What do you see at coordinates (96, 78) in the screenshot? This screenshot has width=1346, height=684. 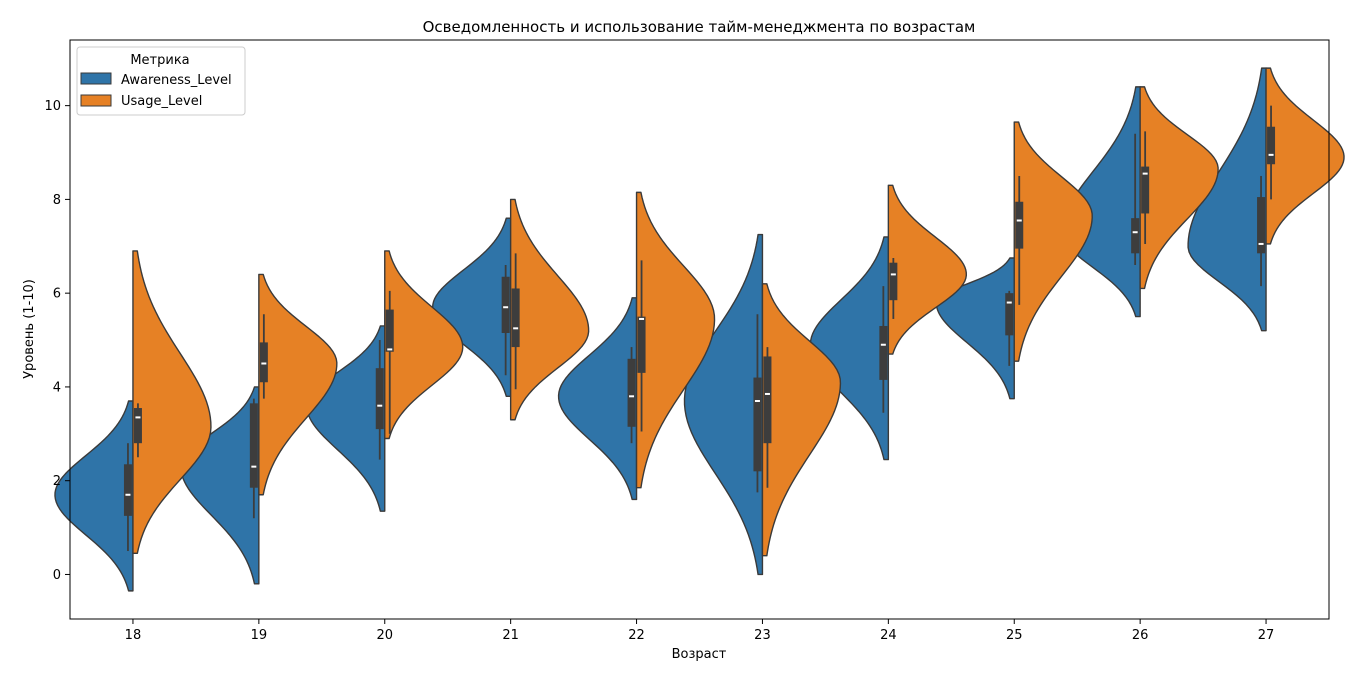 I see `legend-swatch-awareness` at bounding box center [96, 78].